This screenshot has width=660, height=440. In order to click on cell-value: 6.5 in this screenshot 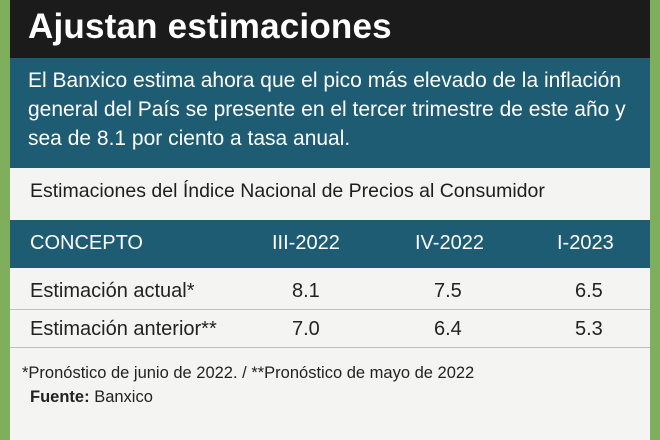, I will do `click(589, 291)`.